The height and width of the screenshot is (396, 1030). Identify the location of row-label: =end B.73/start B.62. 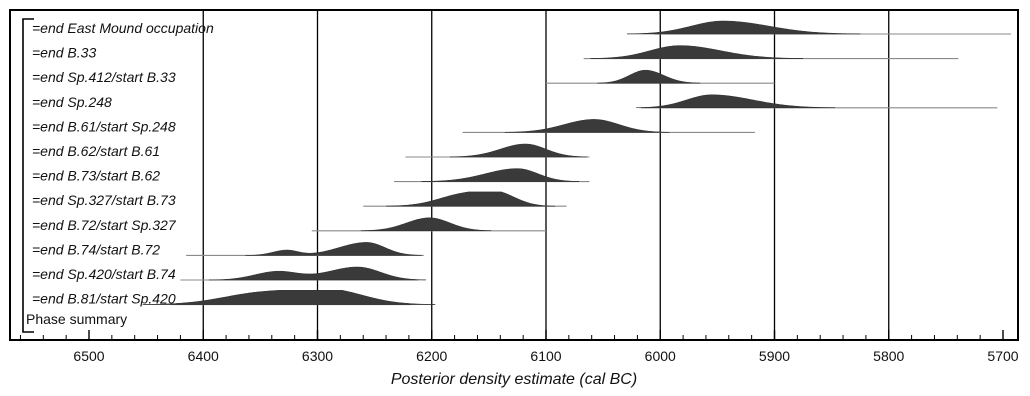
(96, 176).